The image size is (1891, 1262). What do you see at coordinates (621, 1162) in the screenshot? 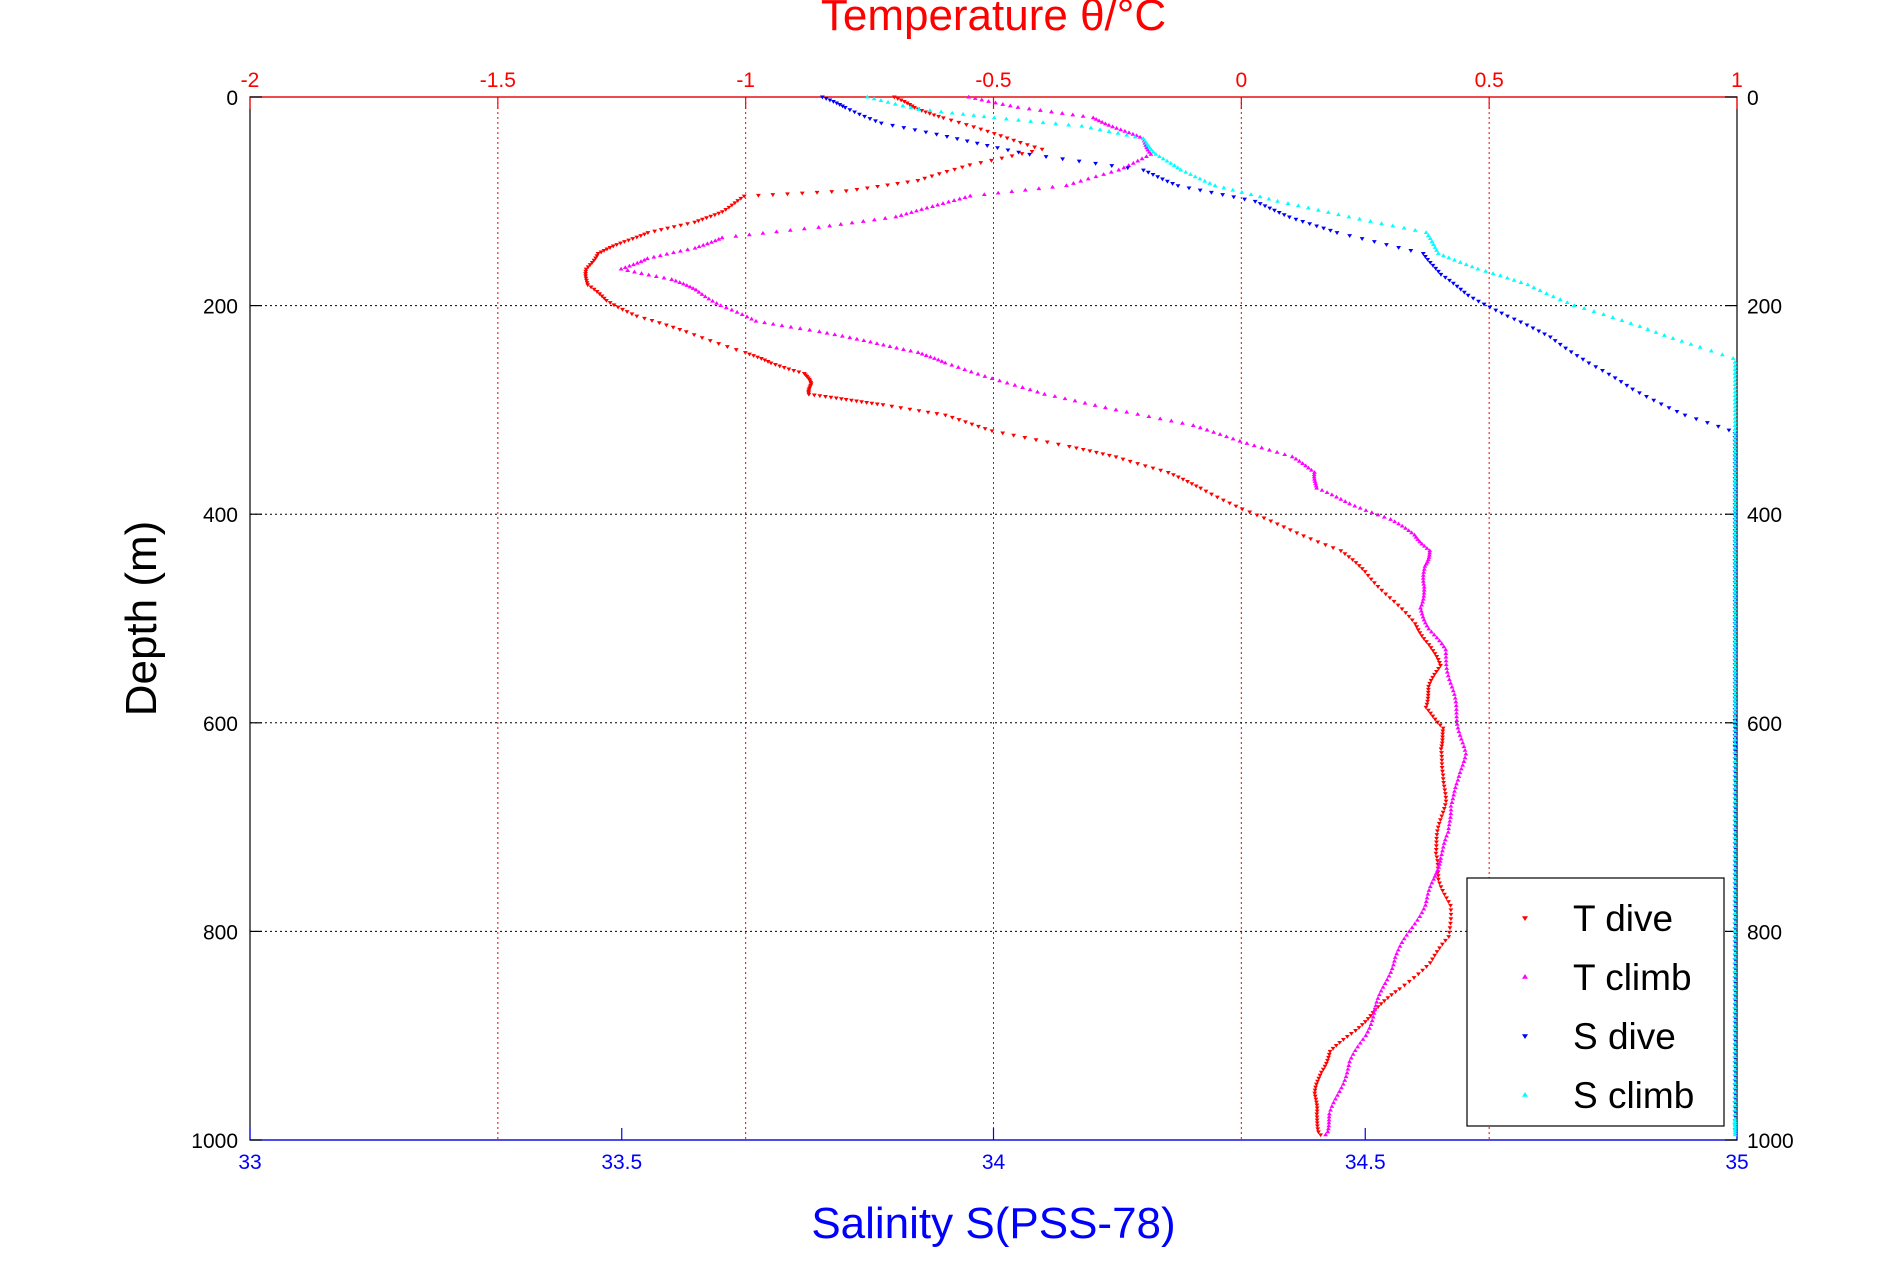
I see `bottom-tick-label: 33.5` at bounding box center [621, 1162].